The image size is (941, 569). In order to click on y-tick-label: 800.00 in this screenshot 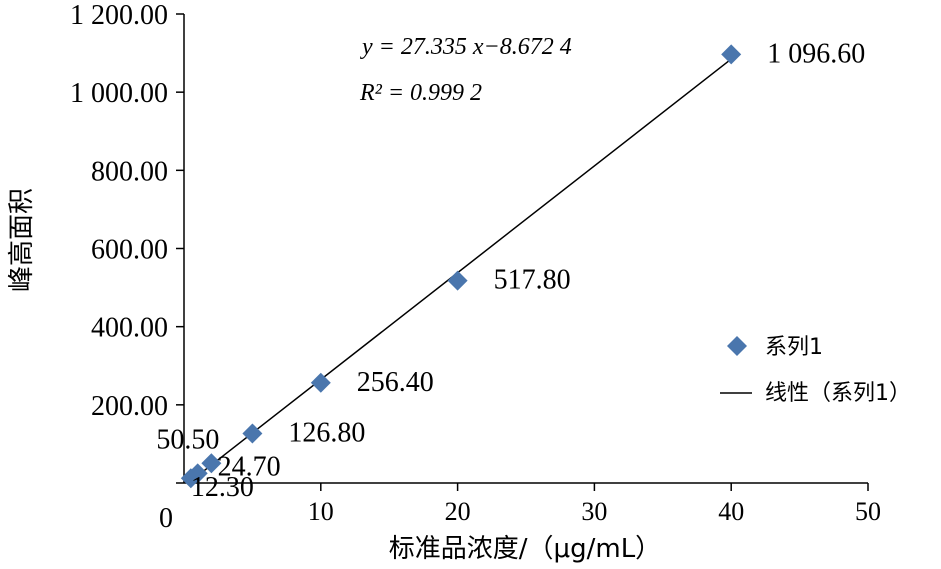, I will do `click(129, 171)`.